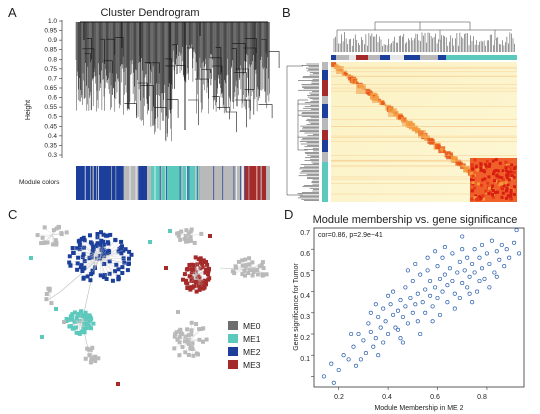 Image resolution: width=540 pixels, height=414 pixels. Describe the element at coordinates (305, 275) in the screenshot. I see `scatter-ytick: 0.5` at that location.